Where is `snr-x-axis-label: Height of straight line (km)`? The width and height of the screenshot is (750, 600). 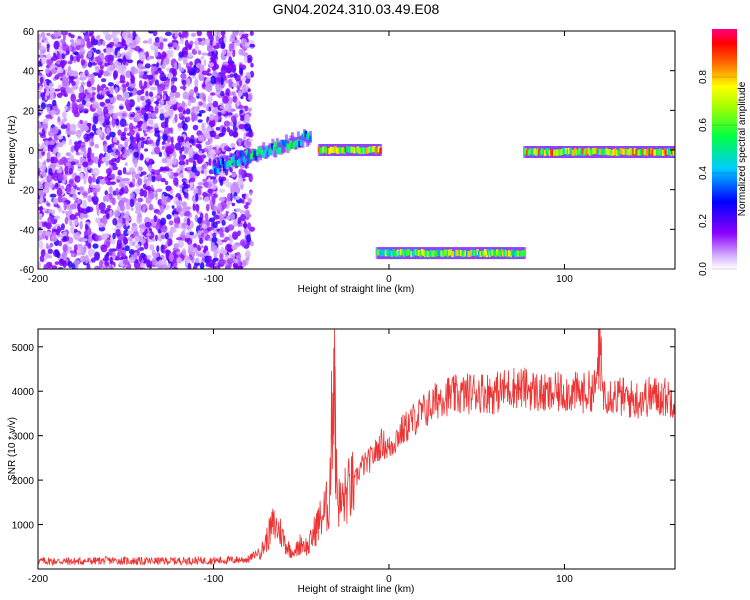 snr-x-axis-label: Height of straight line (km) is located at coordinates (356, 589).